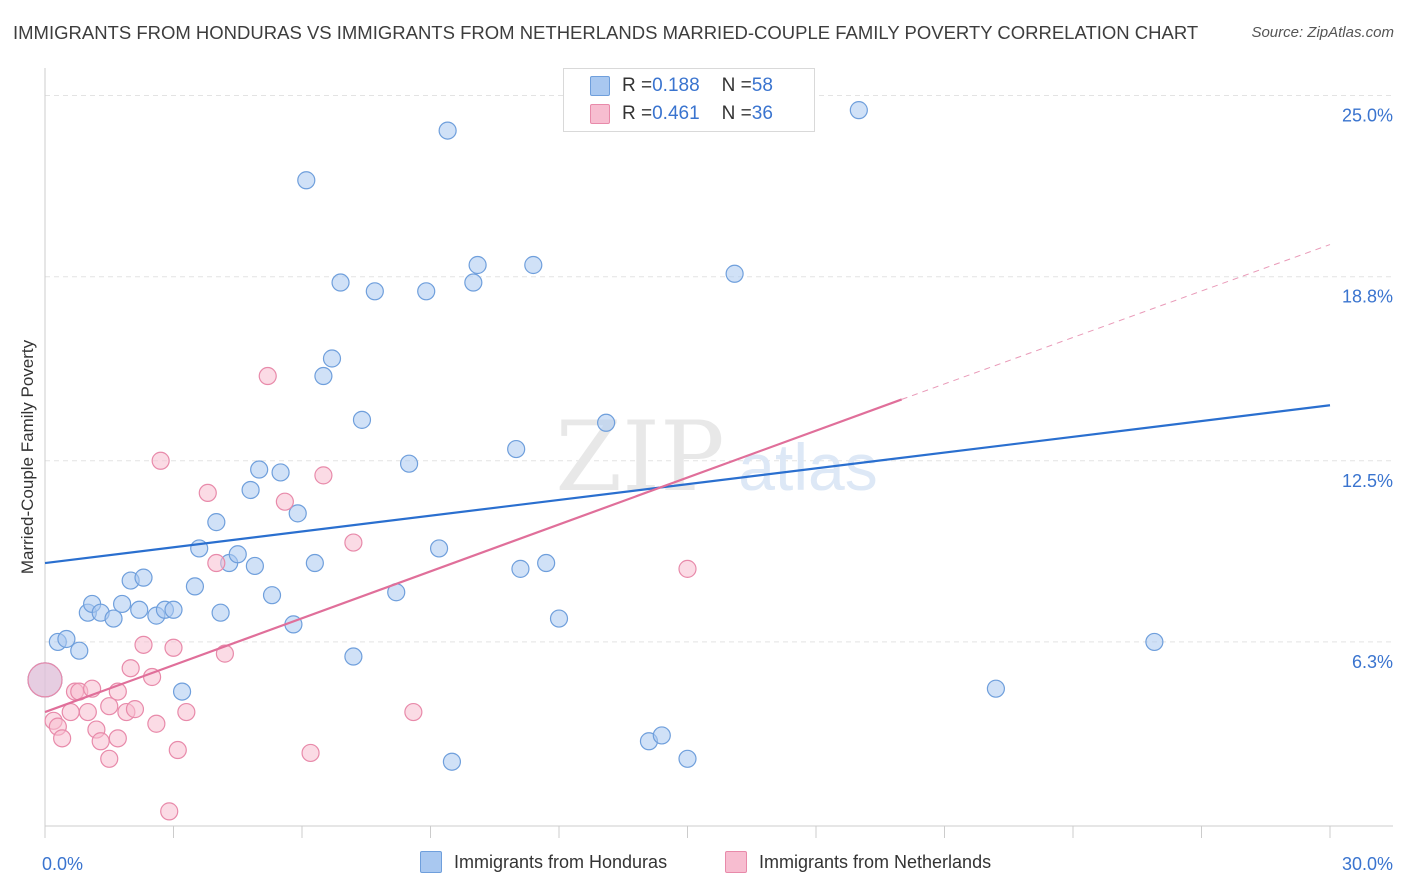 This screenshot has width=1406, height=892. What do you see at coordinates (637, 85) in the screenshot?
I see `legend-r-label: R =` at bounding box center [637, 85].